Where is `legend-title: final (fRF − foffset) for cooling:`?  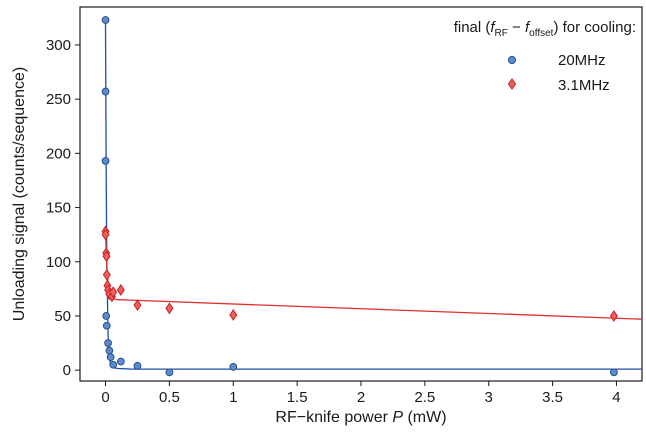
legend-title: final (fRF − foffset) for cooling: is located at coordinates (545, 29).